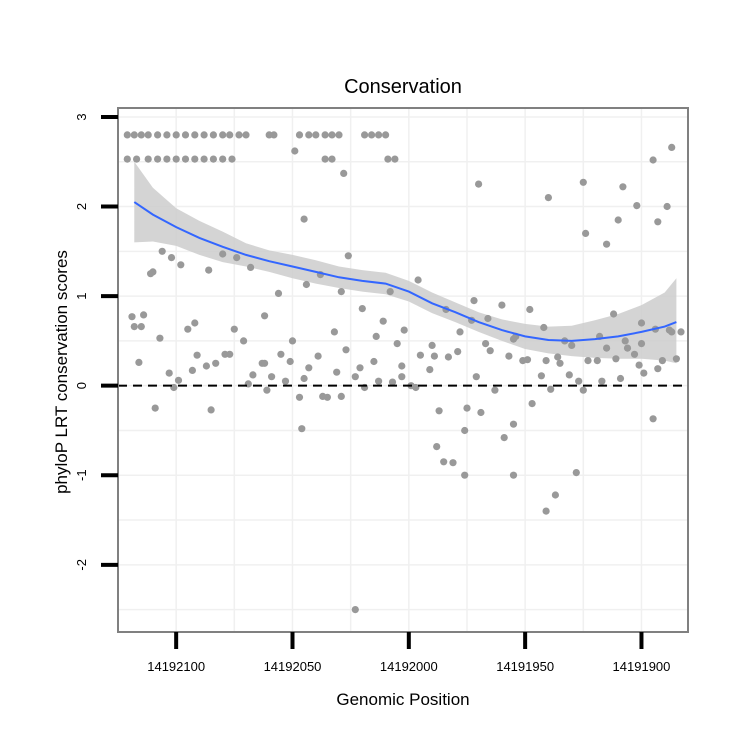 The image size is (750, 750). I want to click on x-axis-label: Genomic Position, so click(402, 699).